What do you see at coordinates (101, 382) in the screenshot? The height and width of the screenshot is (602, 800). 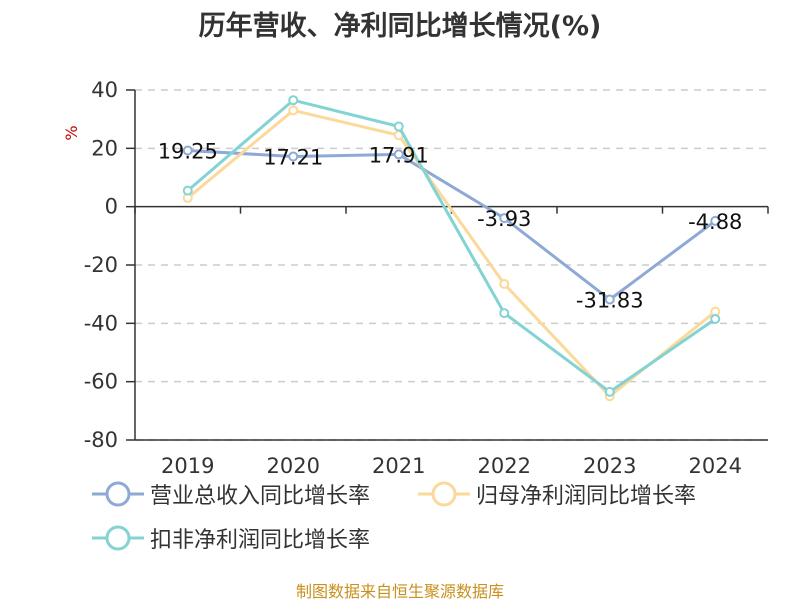 I see `y-tick-label: -60` at bounding box center [101, 382].